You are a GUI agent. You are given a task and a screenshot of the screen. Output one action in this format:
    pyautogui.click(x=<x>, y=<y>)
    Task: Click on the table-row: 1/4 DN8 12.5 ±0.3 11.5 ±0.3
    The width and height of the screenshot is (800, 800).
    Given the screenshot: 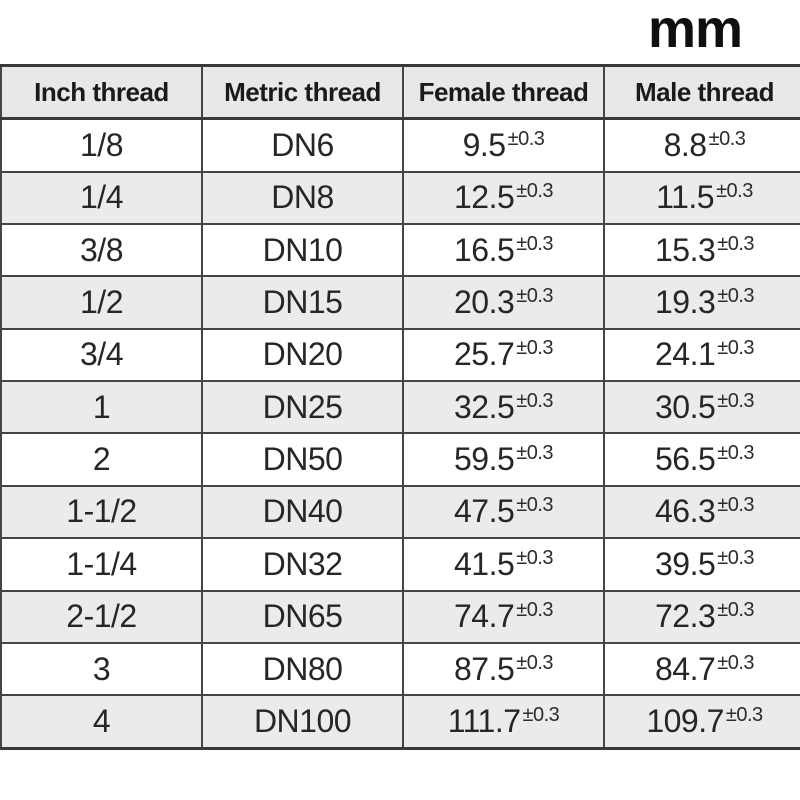 What is the action you would take?
    pyautogui.click(x=400, y=197)
    